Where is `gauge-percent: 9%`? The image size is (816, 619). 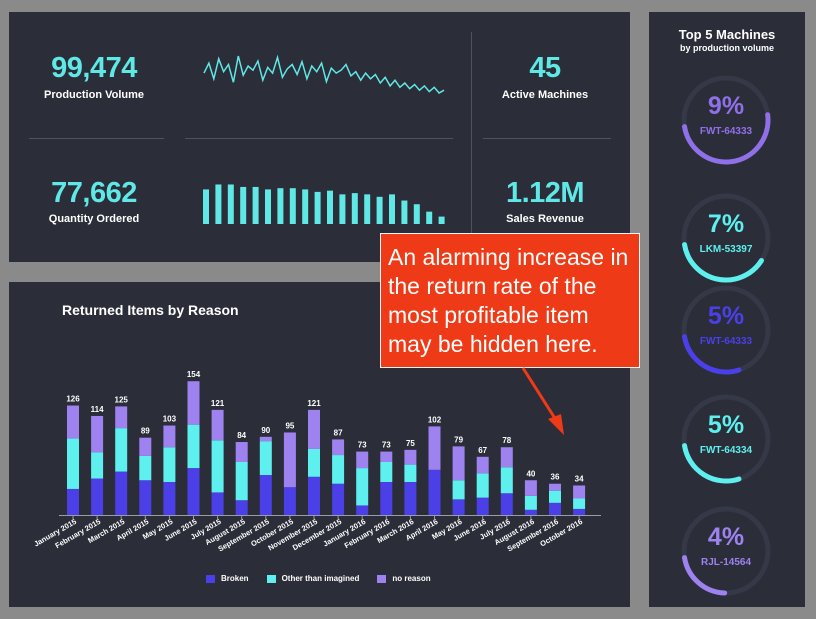 gauge-percent: 9% is located at coordinates (726, 106).